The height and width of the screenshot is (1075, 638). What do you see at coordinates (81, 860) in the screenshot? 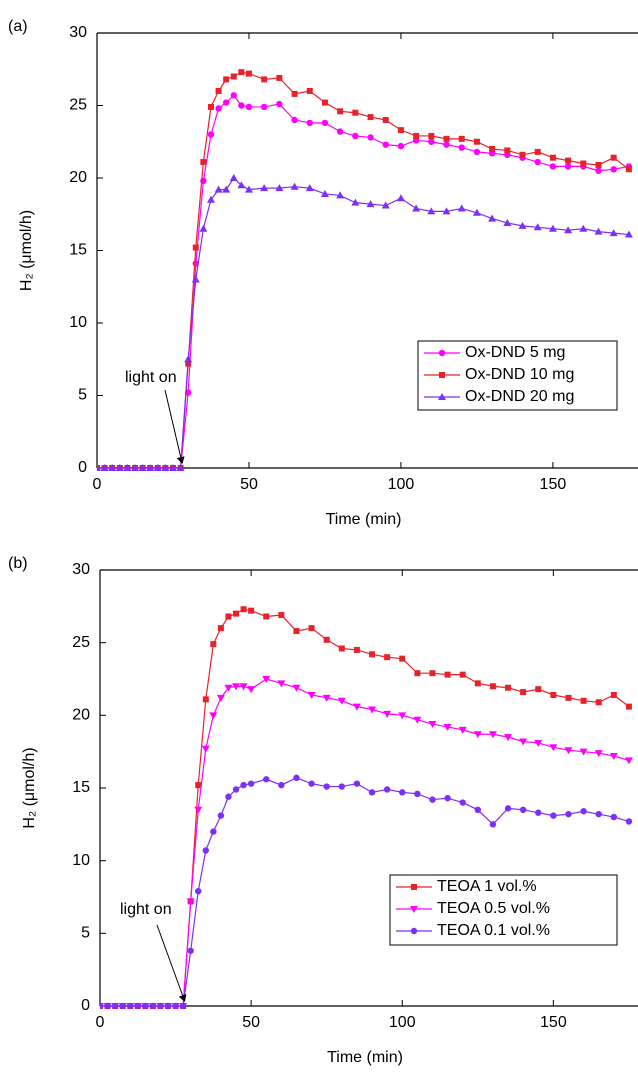
I see `y-tick-label: 10` at bounding box center [81, 860].